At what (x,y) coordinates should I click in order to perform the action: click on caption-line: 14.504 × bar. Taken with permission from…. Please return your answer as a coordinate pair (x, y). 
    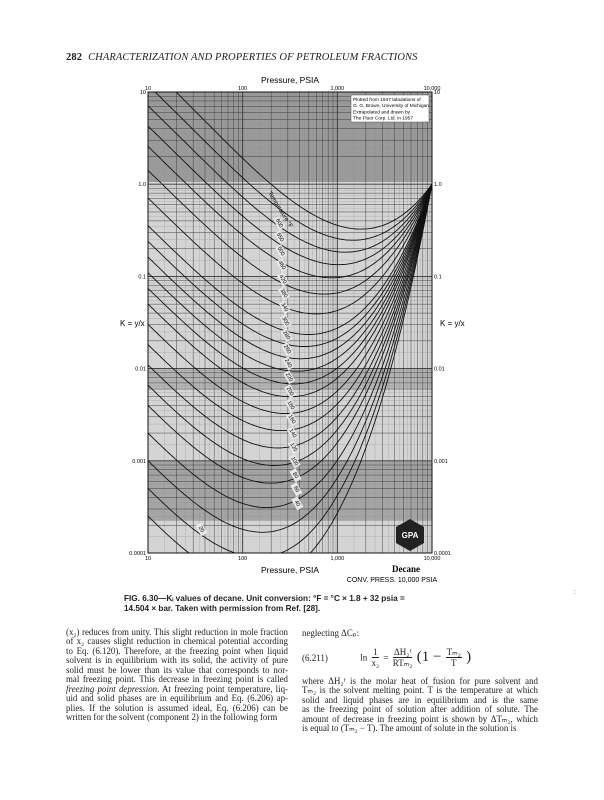
    Looking at the image, I should click on (222, 608).